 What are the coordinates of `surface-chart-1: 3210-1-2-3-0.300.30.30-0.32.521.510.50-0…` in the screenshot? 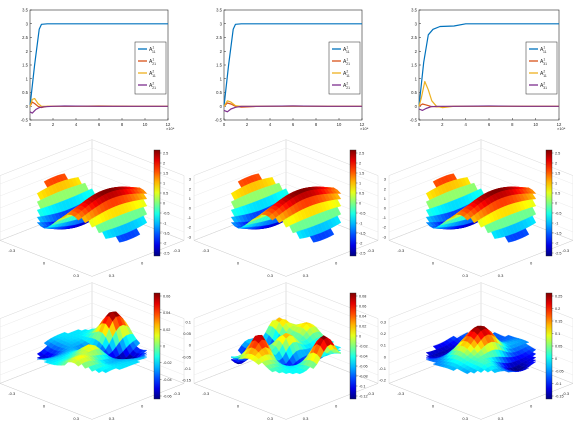 It's located at (92, 208).